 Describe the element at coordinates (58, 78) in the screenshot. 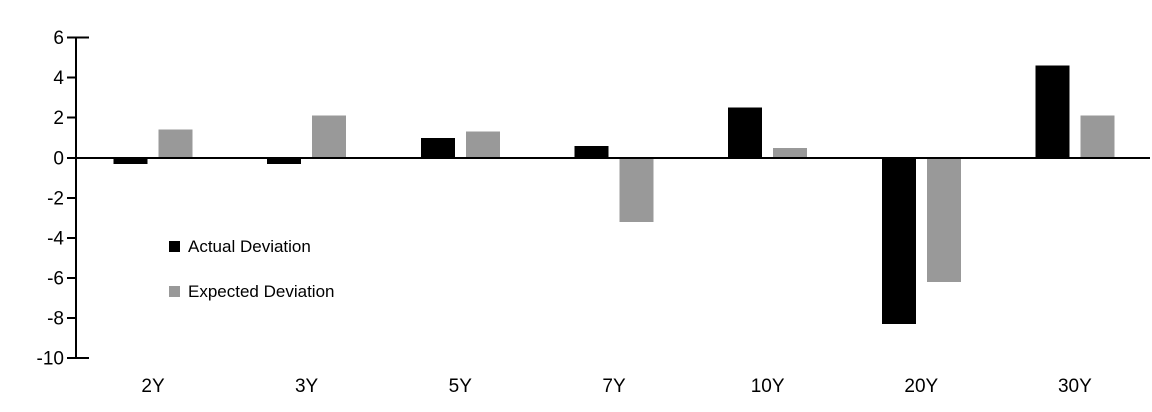

I see `y-axis-label-4: 4` at that location.